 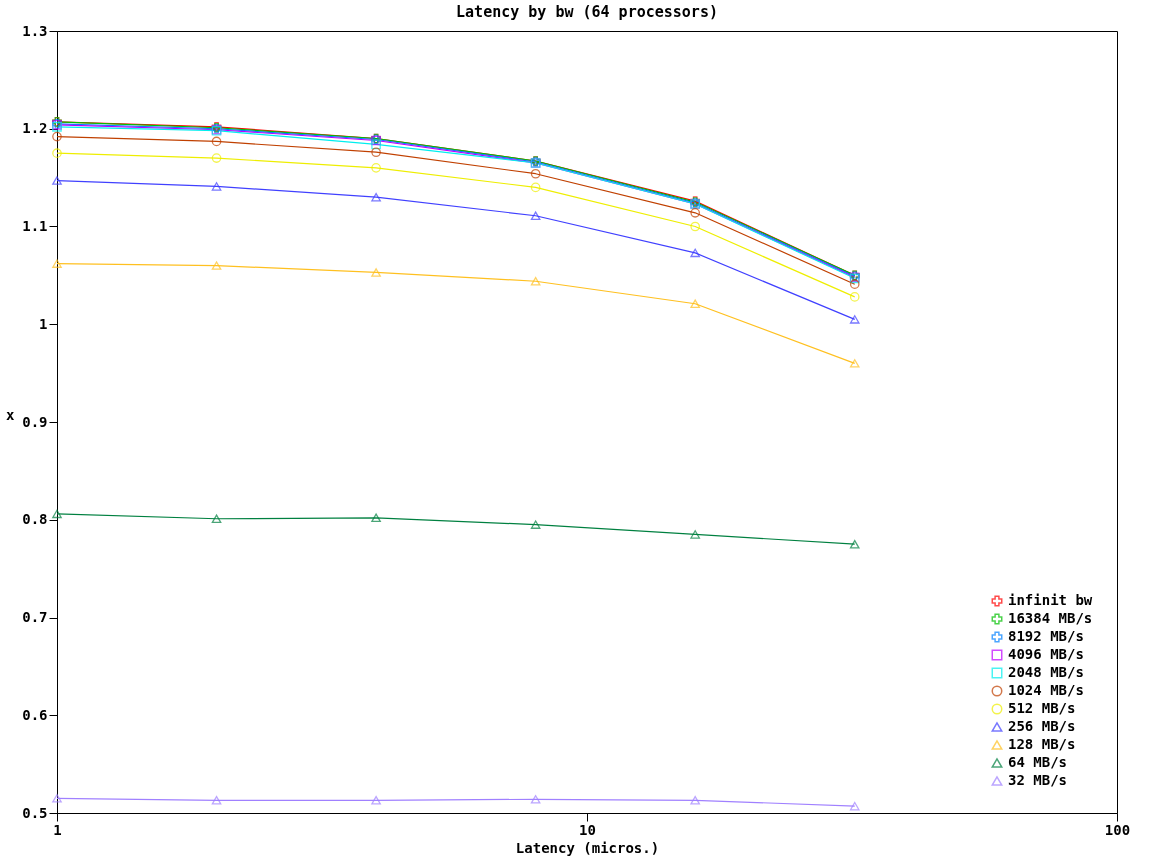 What do you see at coordinates (587, 847) in the screenshot?
I see `x-axis-title: Latency (micros.)` at bounding box center [587, 847].